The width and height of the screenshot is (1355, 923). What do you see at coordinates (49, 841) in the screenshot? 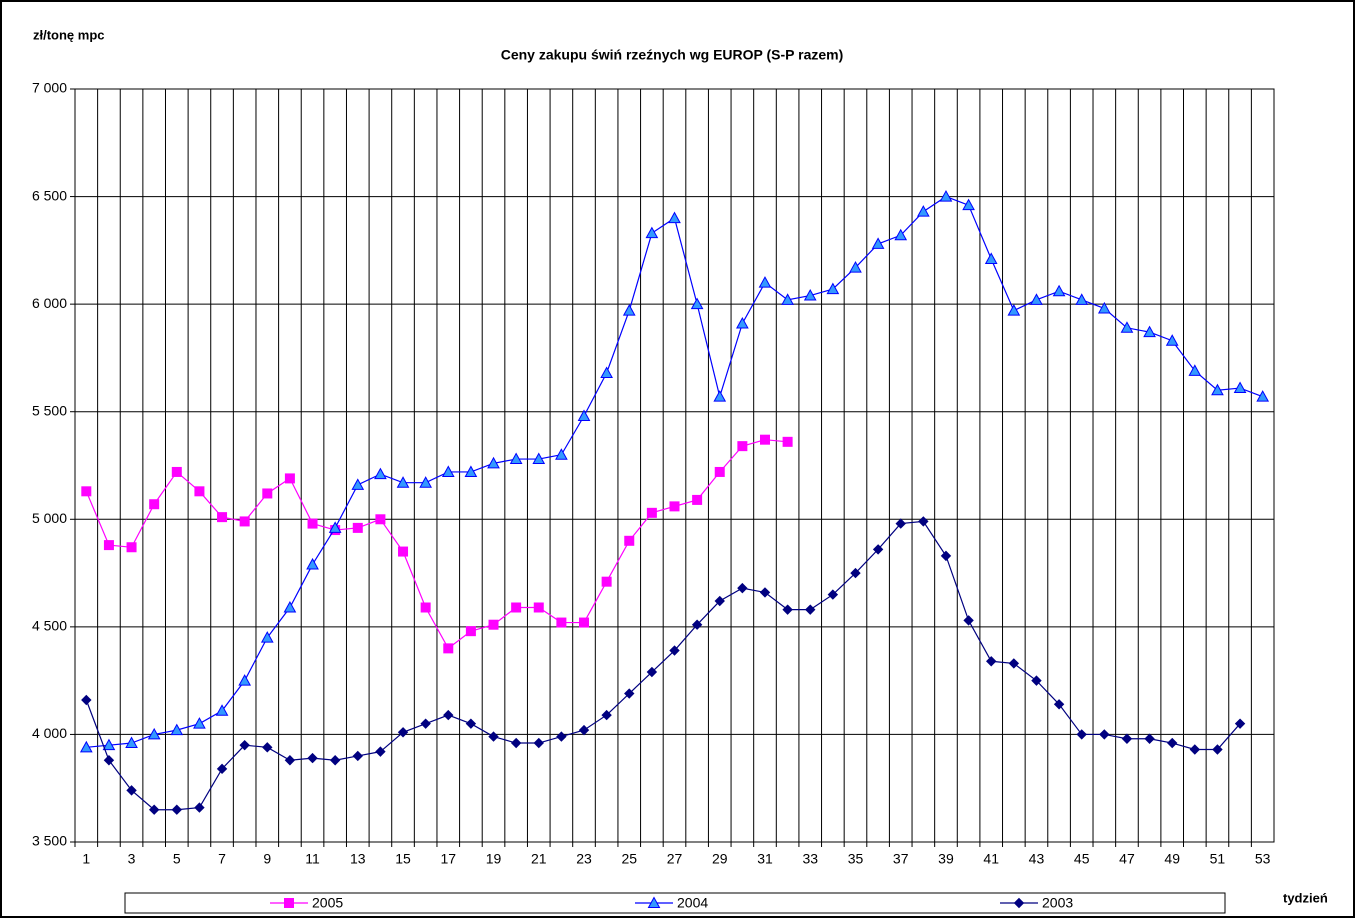
I see `y-tick-label: 3 500` at bounding box center [49, 841].